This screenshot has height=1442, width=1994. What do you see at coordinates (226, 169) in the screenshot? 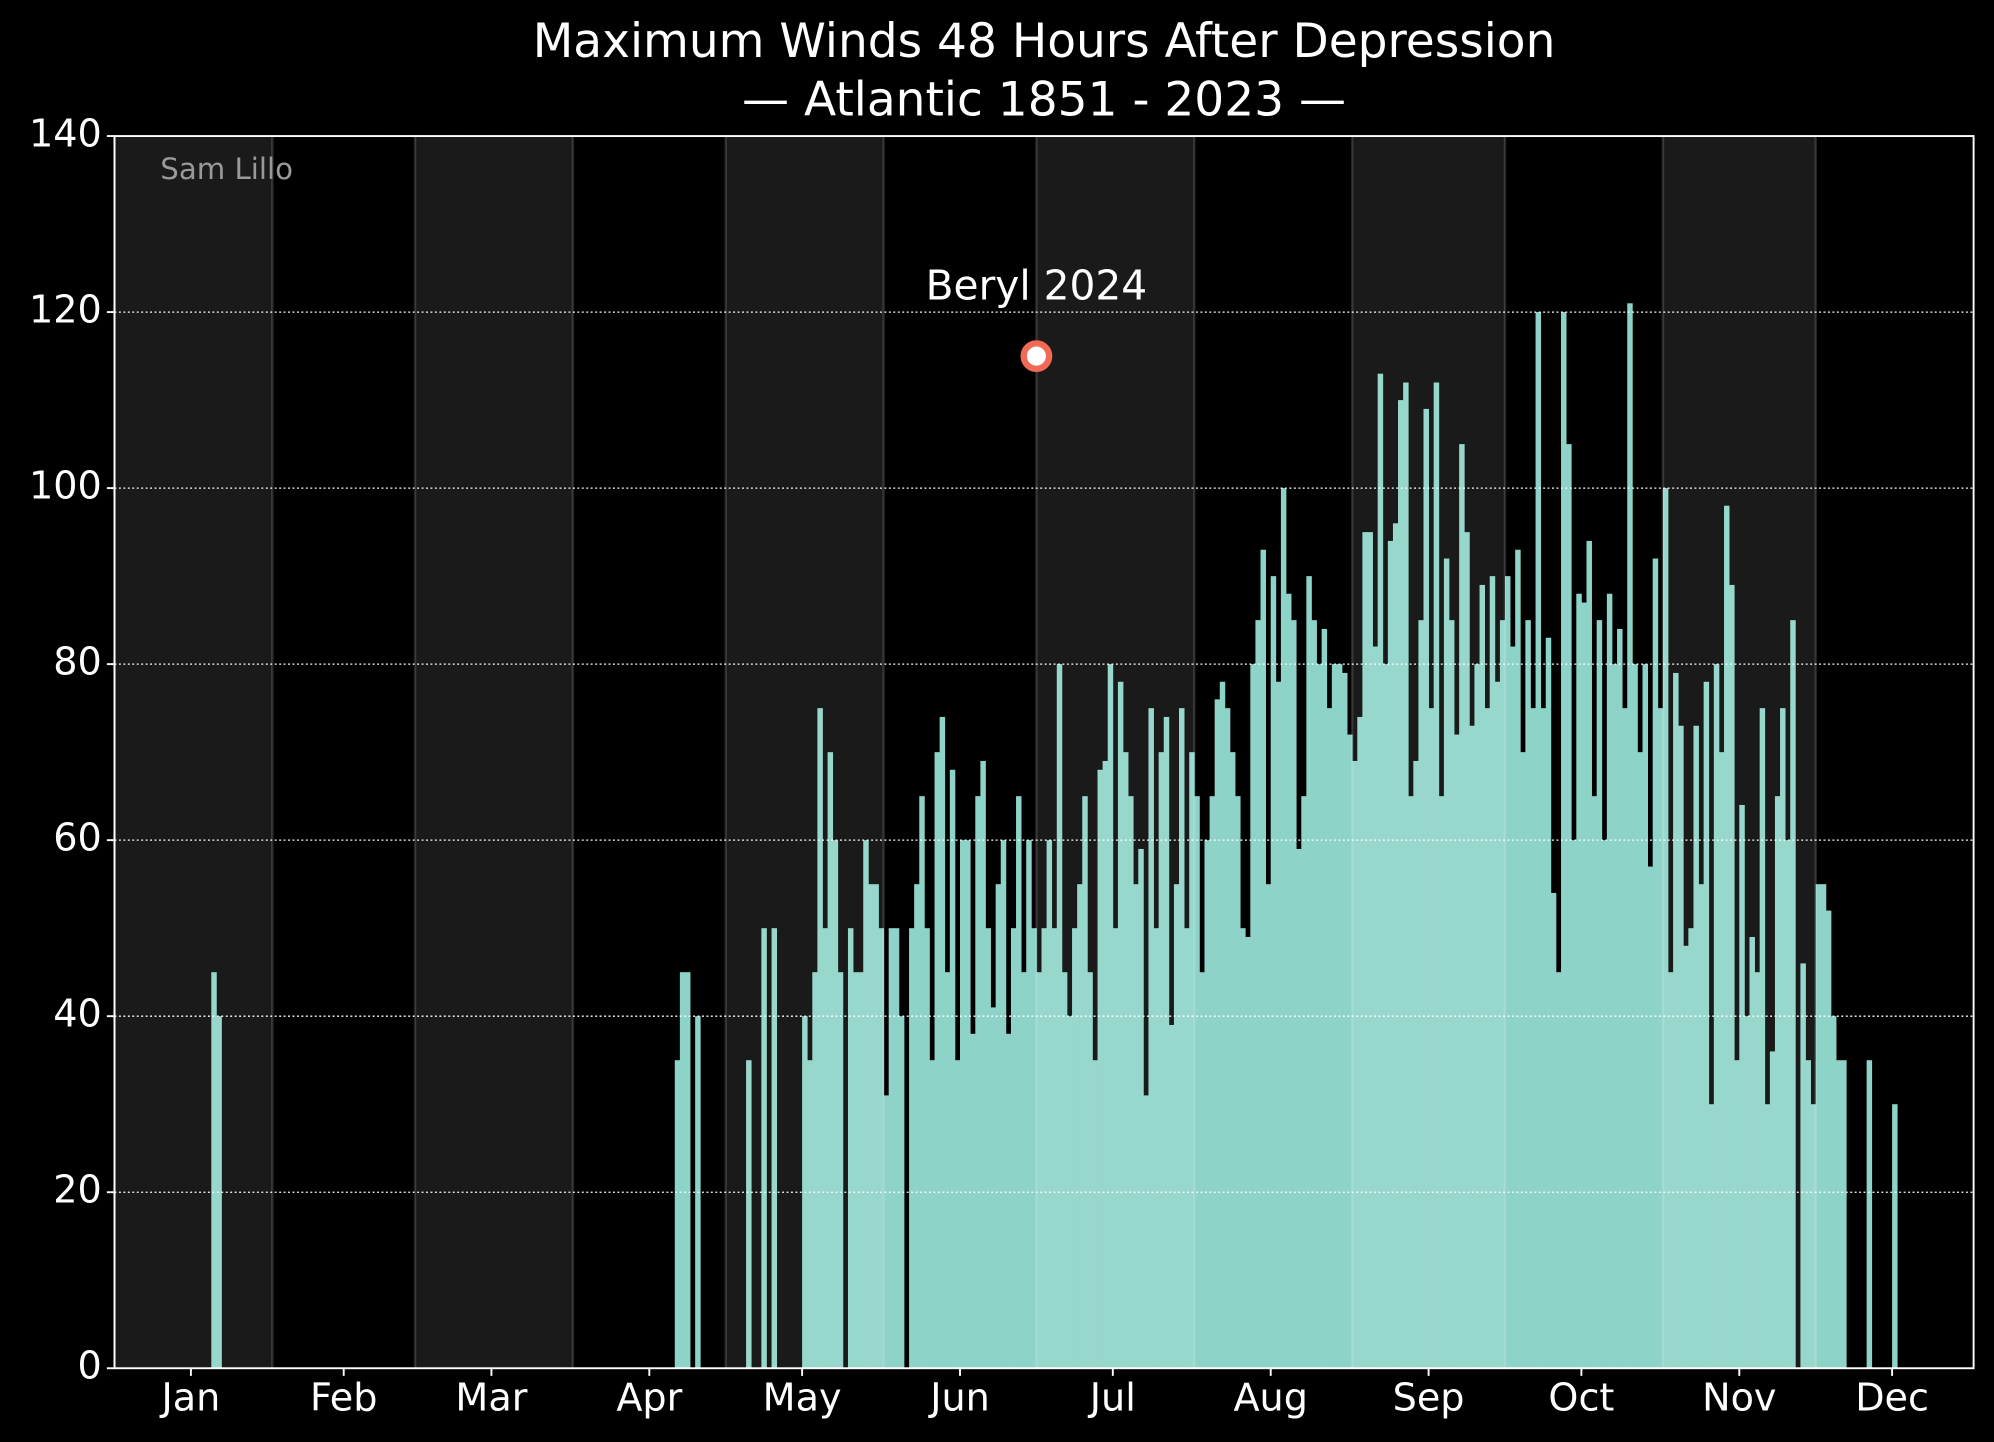
I see `credit: Sam Lillo` at bounding box center [226, 169].